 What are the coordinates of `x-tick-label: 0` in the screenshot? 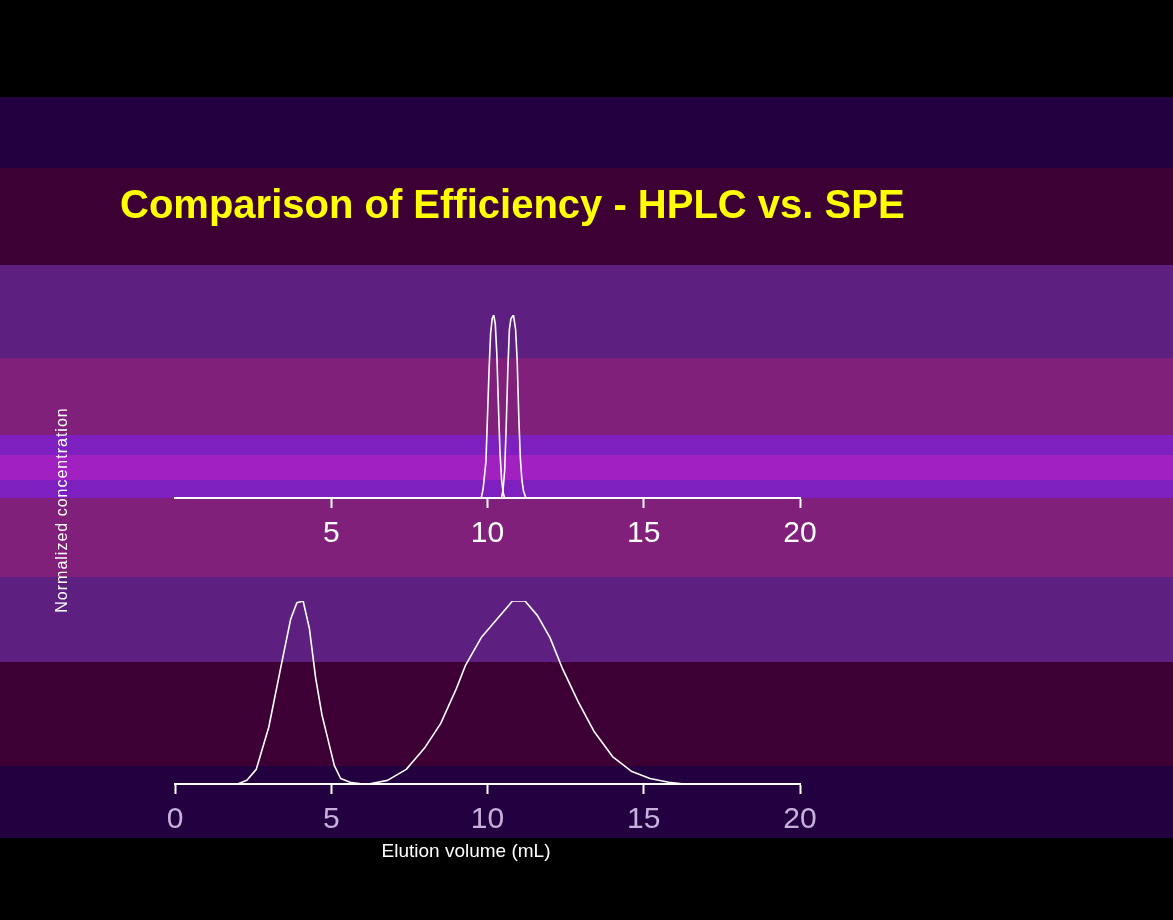 It's located at (175, 818).